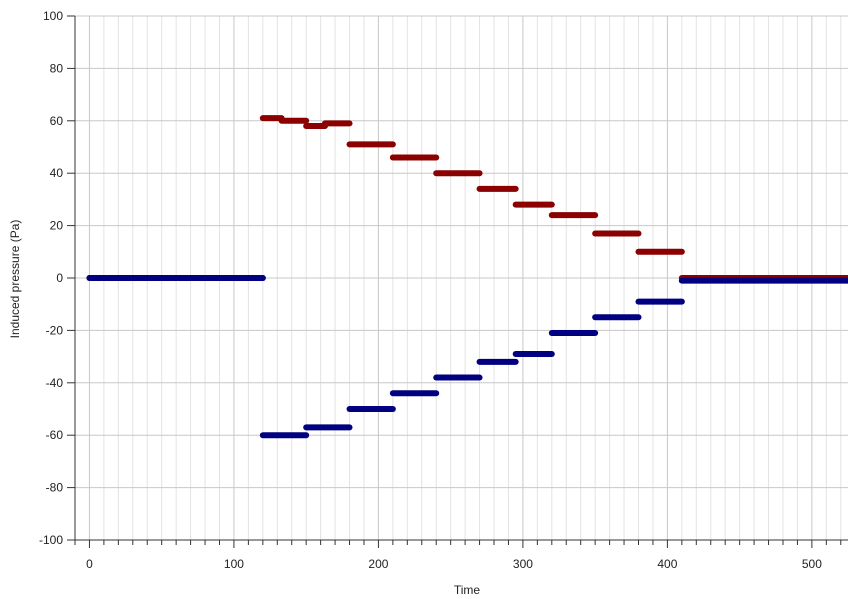 Image resolution: width=848 pixels, height=599 pixels. What do you see at coordinates (234, 564) in the screenshot?
I see `x-tick-label: 100` at bounding box center [234, 564].